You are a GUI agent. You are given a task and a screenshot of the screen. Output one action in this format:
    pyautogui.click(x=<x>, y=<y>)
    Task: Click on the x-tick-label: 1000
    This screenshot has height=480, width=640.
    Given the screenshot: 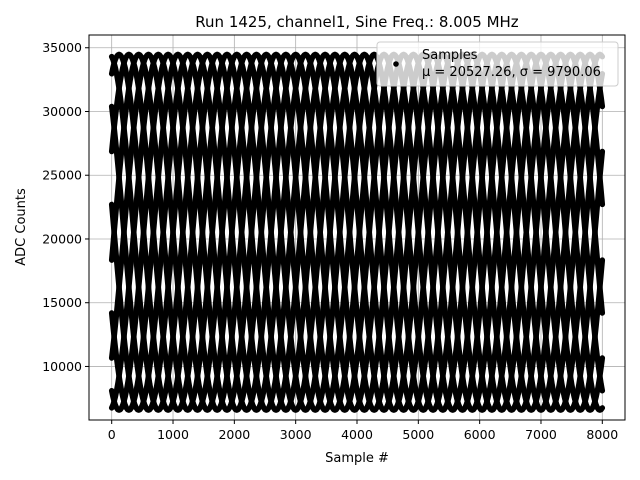 What is the action you would take?
    pyautogui.click(x=173, y=434)
    